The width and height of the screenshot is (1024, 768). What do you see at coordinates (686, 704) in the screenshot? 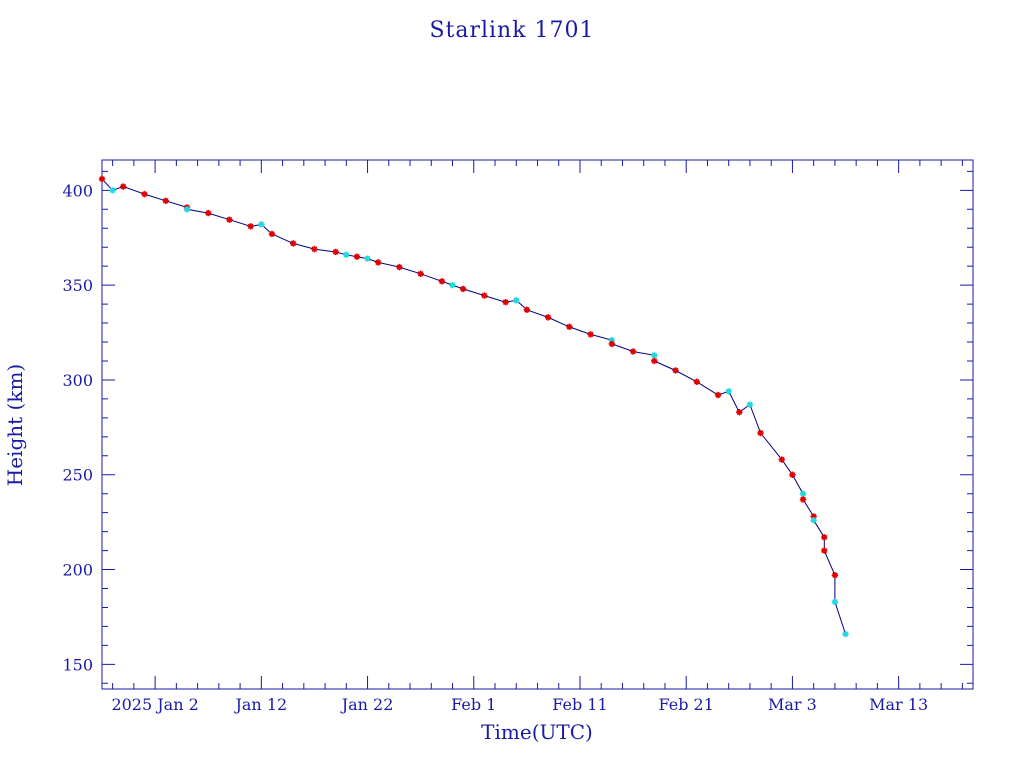
I see `x-tick-label: Feb 21` at bounding box center [686, 704].